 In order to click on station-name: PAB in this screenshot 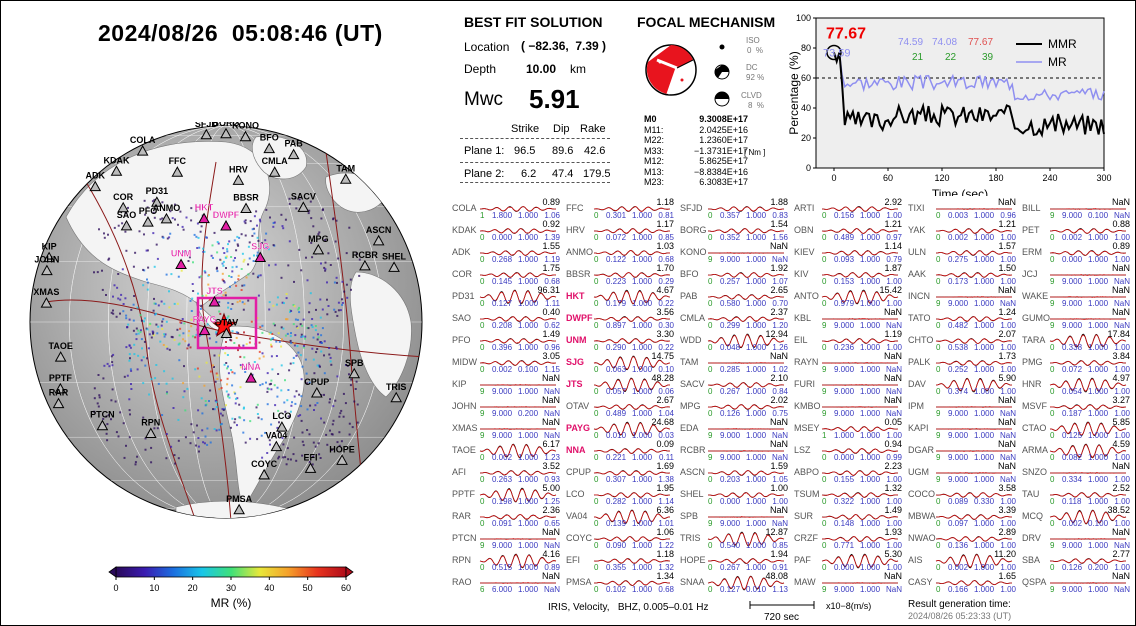, I will do `click(688, 296)`.